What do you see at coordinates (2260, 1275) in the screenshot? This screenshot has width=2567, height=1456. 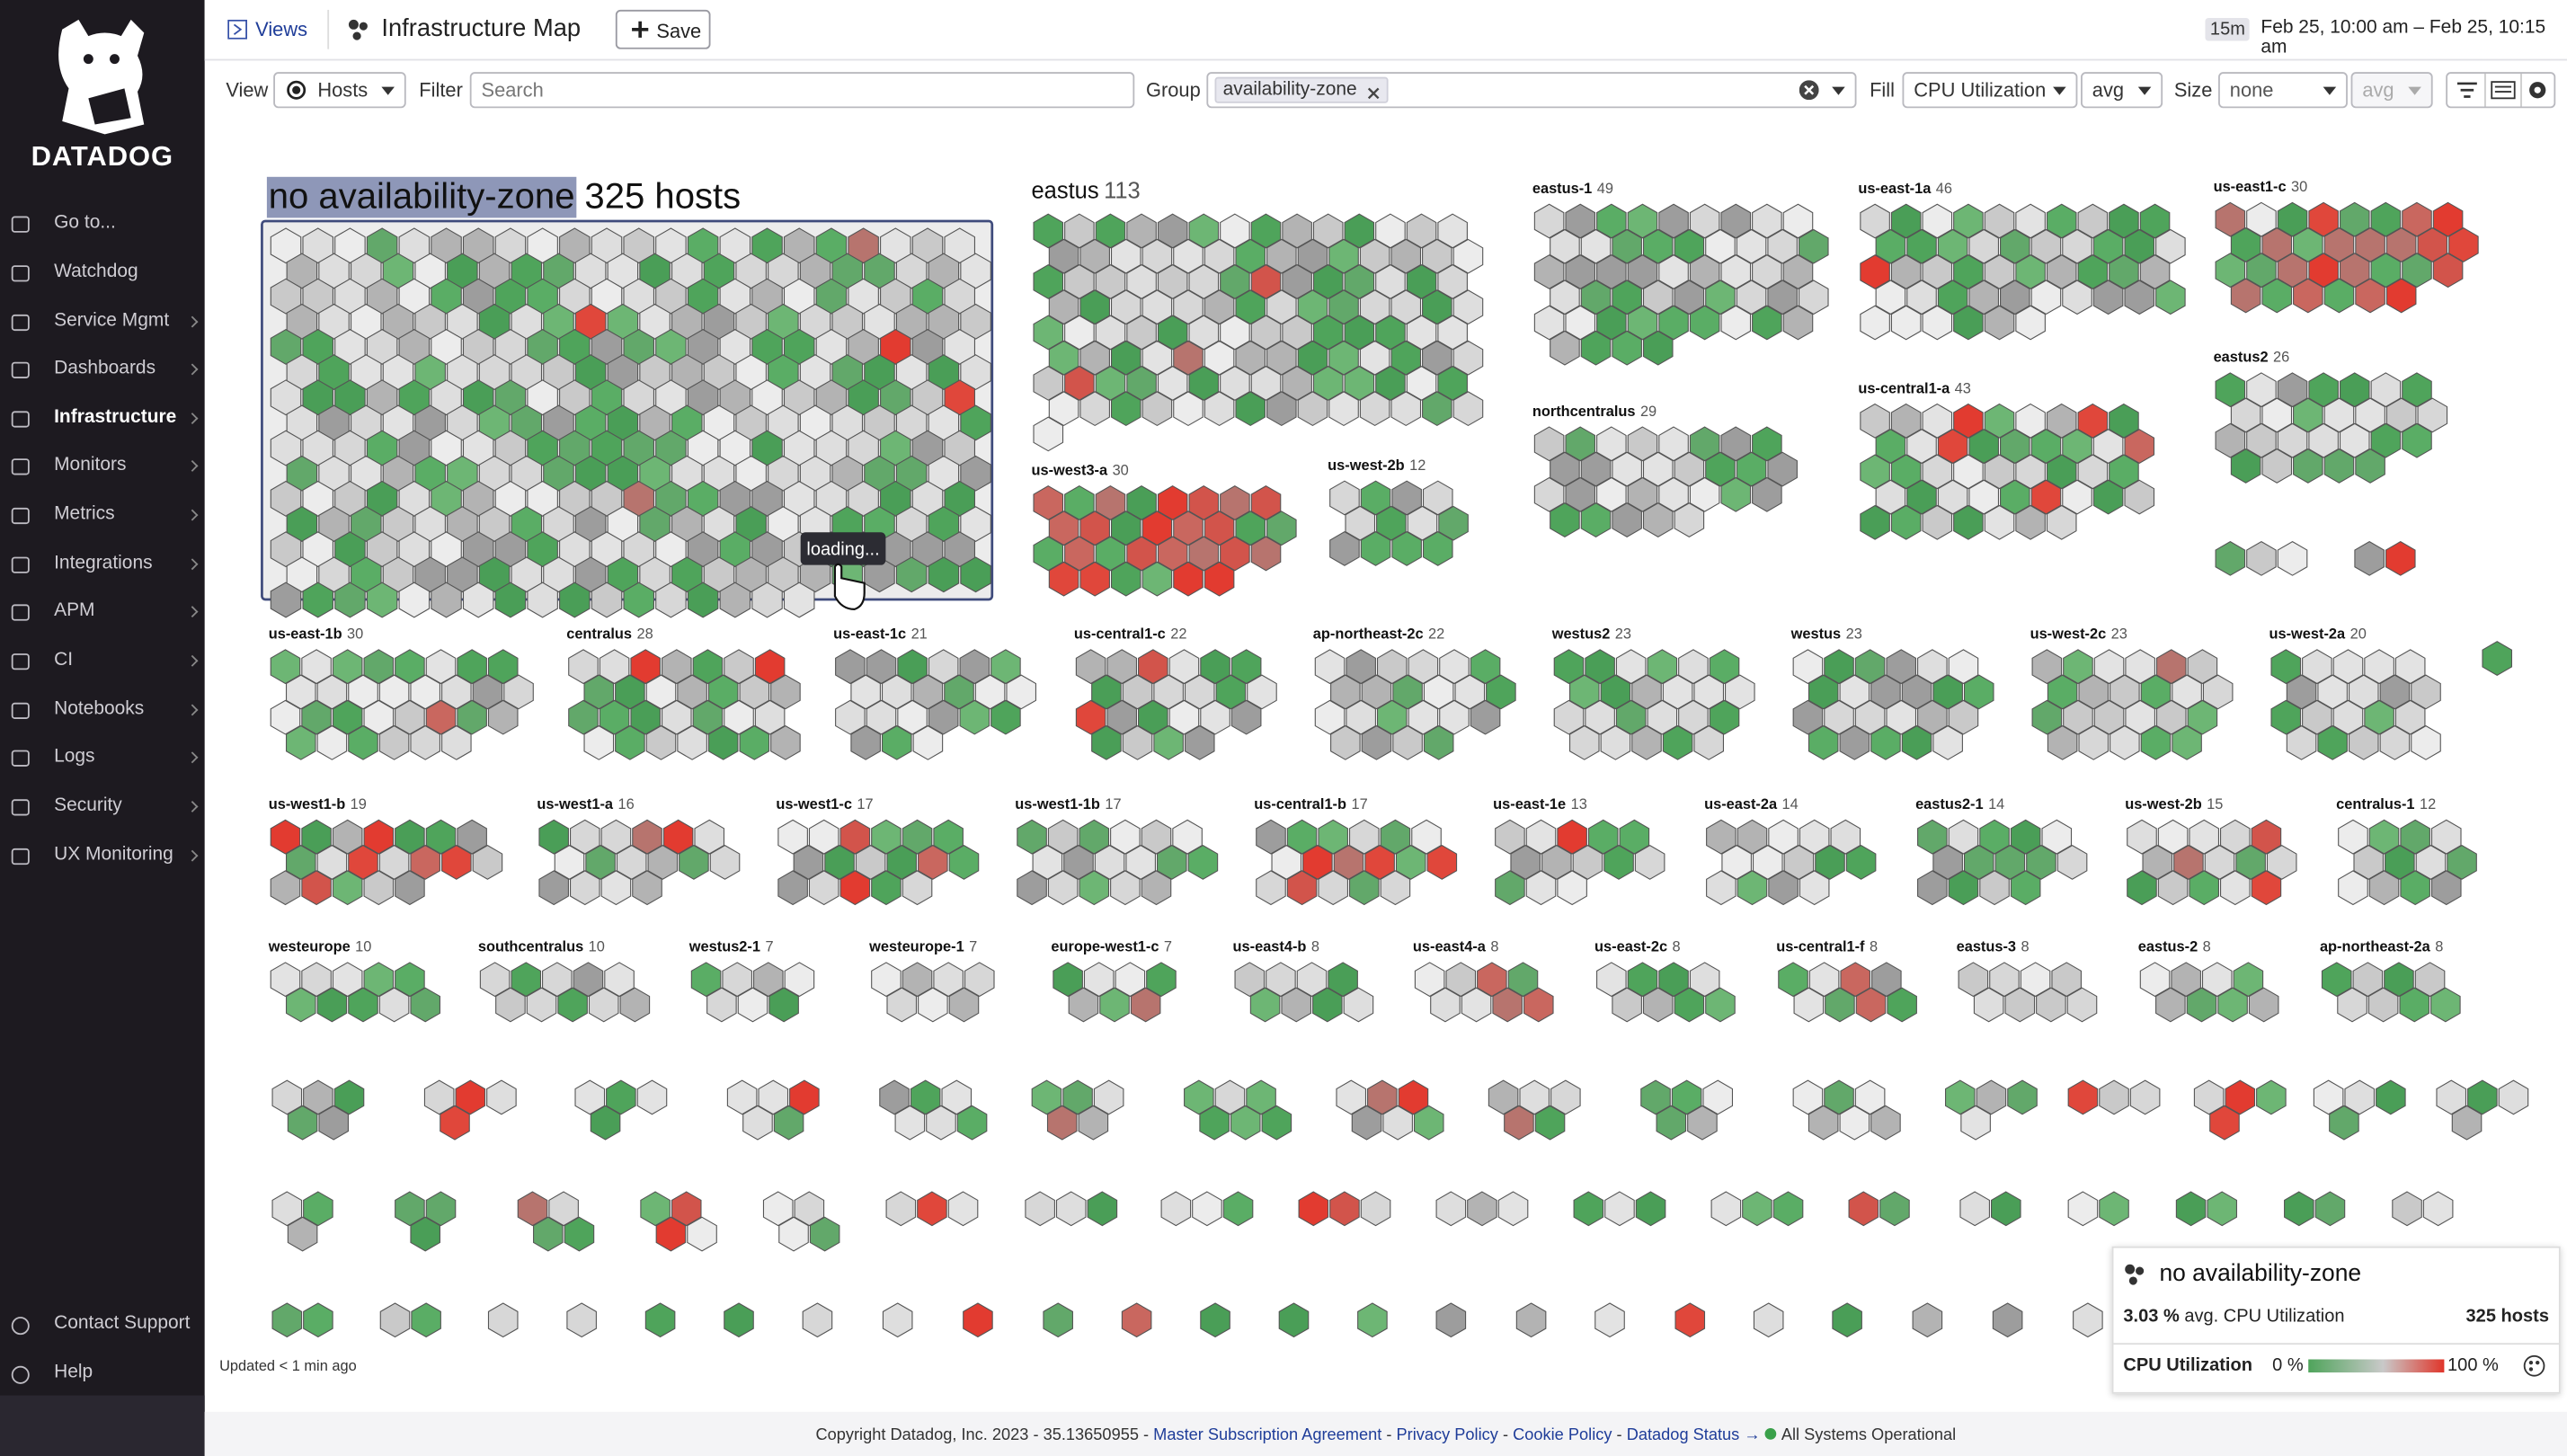 I see `legend-title: no availability-zone` at bounding box center [2260, 1275].